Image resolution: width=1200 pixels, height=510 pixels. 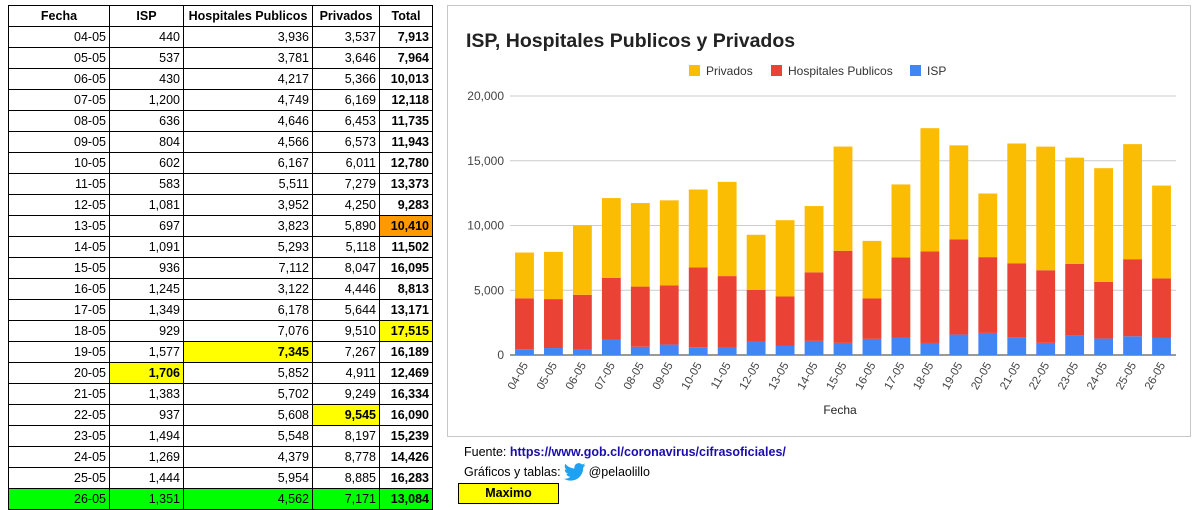 What do you see at coordinates (750, 376) in the screenshot?
I see `x-tick-label: 12-05` at bounding box center [750, 376].